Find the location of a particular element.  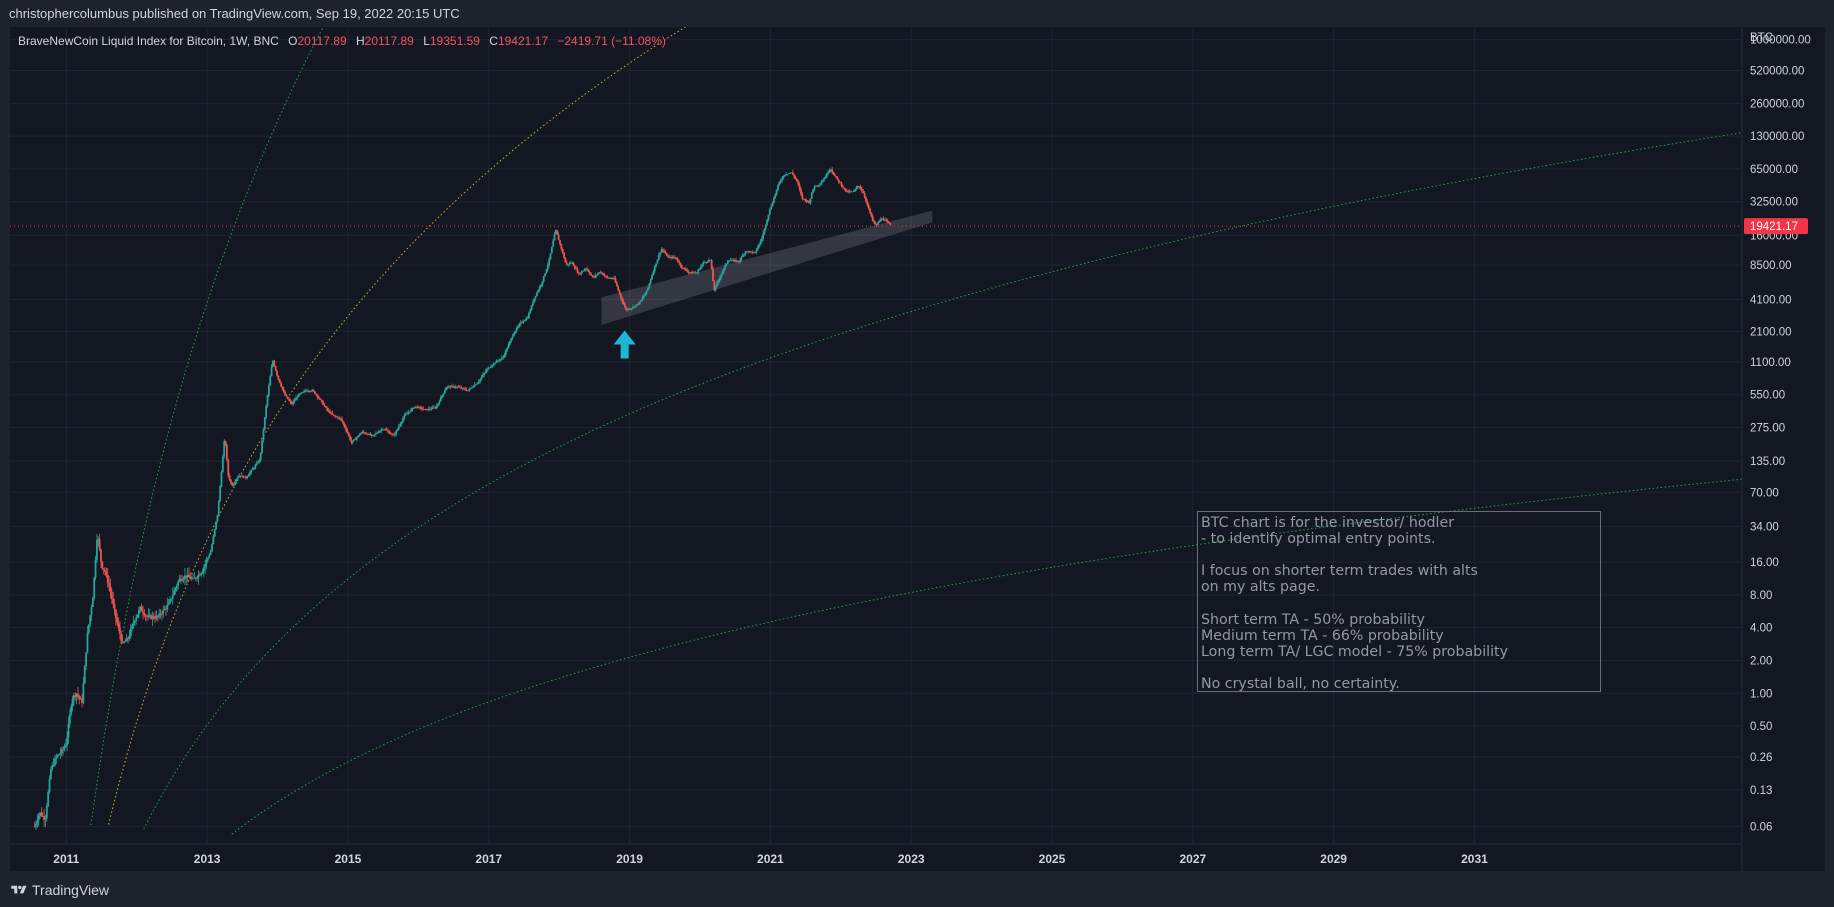

tradingview-logo: TradingView is located at coordinates (59, 890).